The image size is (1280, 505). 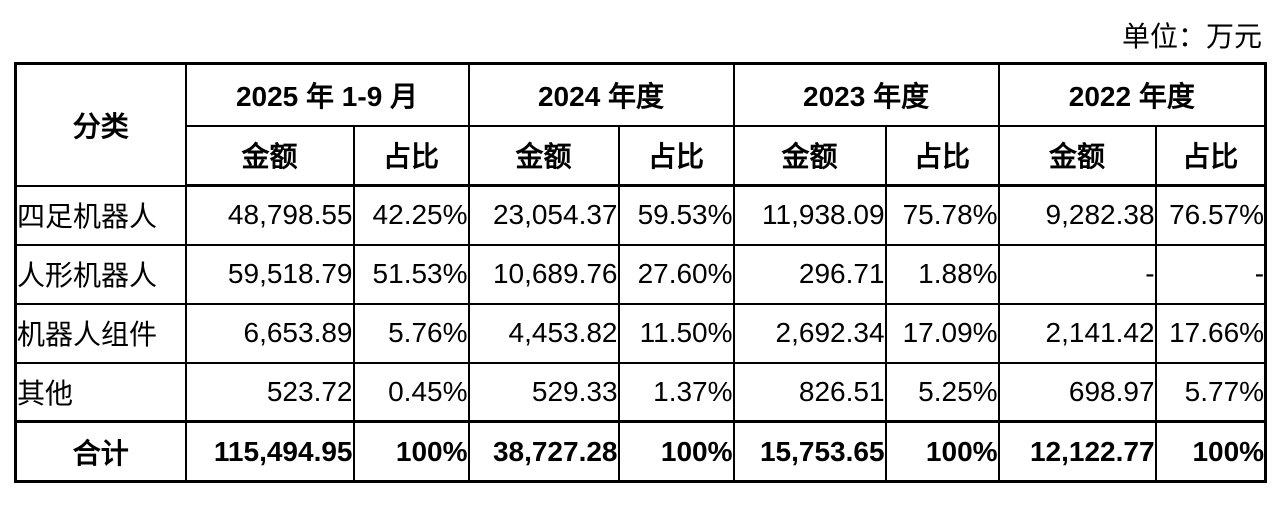 I want to click on ratio-cell: 11.50%, so click(x=676, y=333).